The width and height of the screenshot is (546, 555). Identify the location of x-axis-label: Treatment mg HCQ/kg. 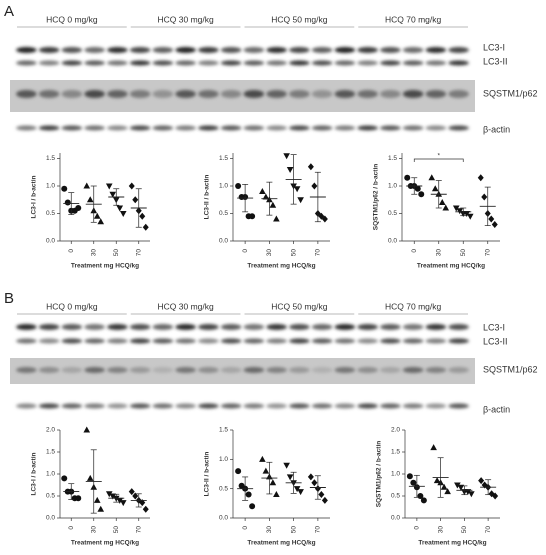
(105, 543).